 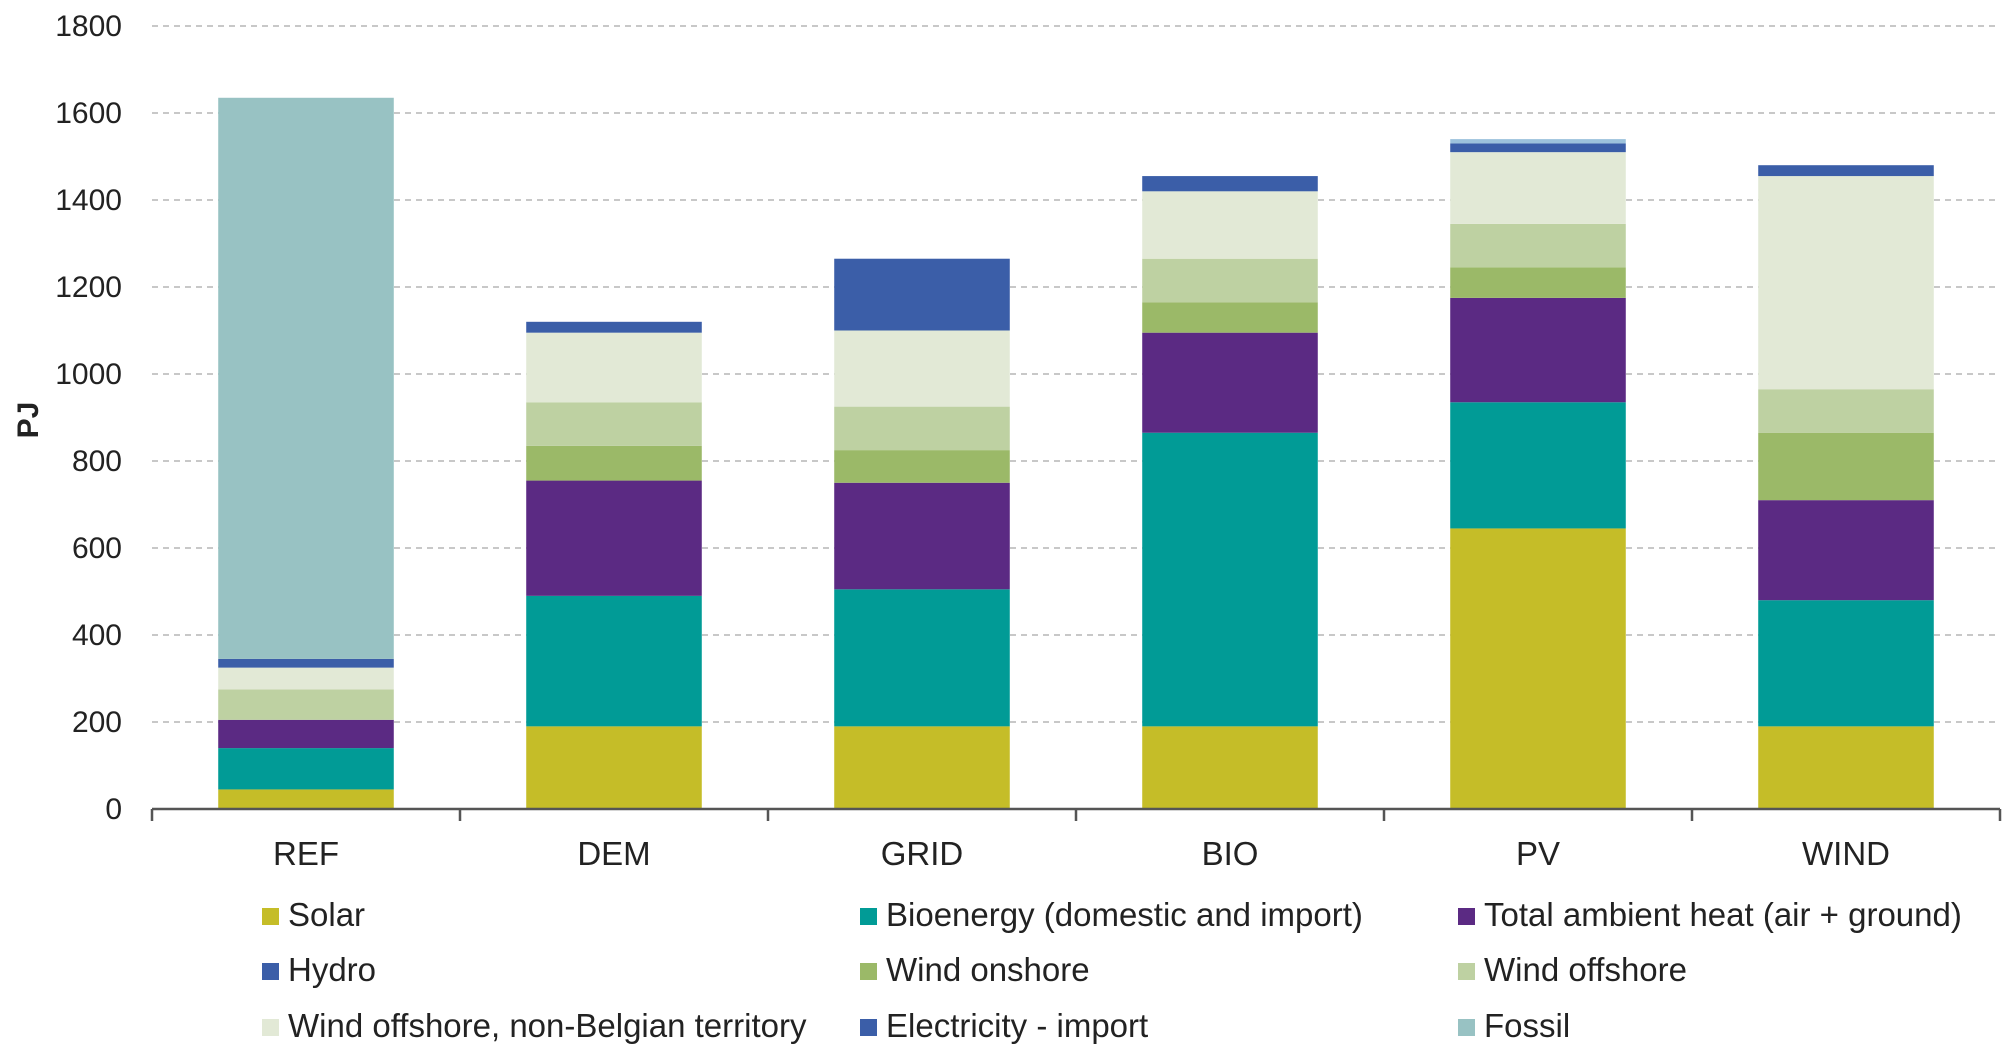 What do you see at coordinates (28, 420) in the screenshot?
I see `y-axis-label: PJ` at bounding box center [28, 420].